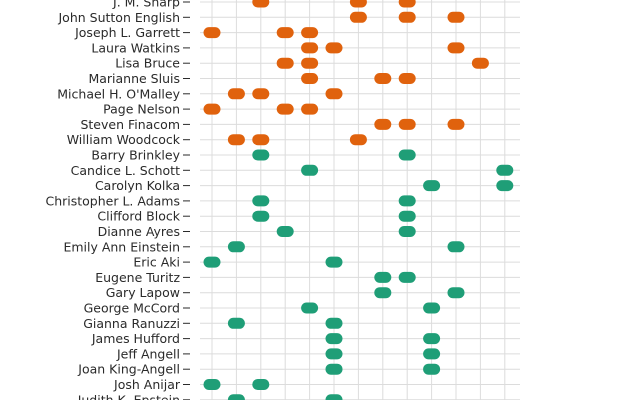  What do you see at coordinates (147, 63) in the screenshot?
I see `y-tick-label: Lisa Bruce` at bounding box center [147, 63].